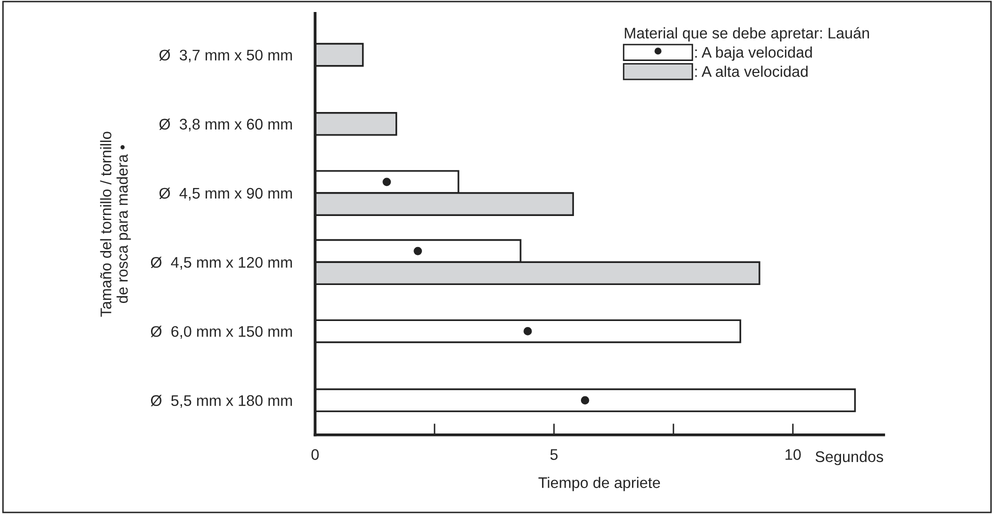 The height and width of the screenshot is (514, 994). What do you see at coordinates (753, 53) in the screenshot?
I see `legend-label: : A baja velocidad` at bounding box center [753, 53].